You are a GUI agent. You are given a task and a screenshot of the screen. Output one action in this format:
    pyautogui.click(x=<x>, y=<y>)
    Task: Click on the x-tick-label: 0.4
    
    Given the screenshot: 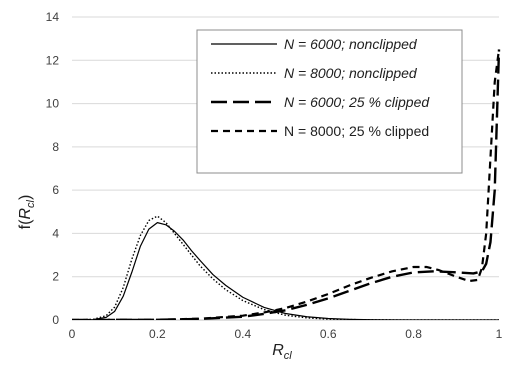 What is the action you would take?
    pyautogui.click(x=242, y=334)
    